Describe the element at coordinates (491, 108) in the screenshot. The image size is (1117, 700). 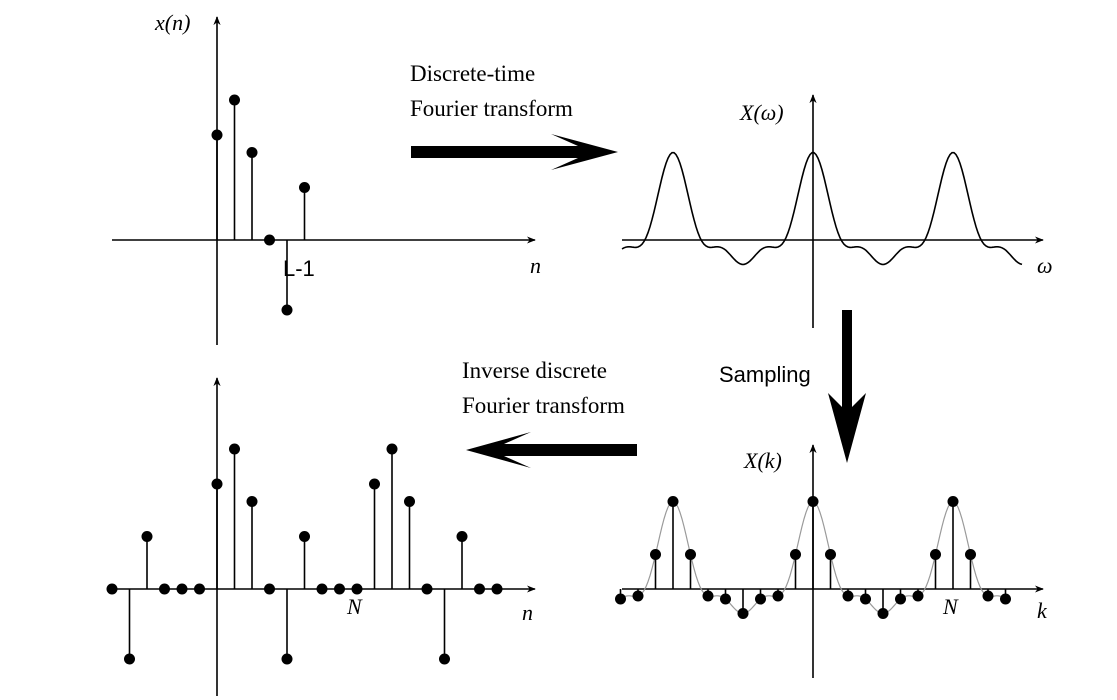
I see `dtft-label-line2: Fourier transform` at that location.